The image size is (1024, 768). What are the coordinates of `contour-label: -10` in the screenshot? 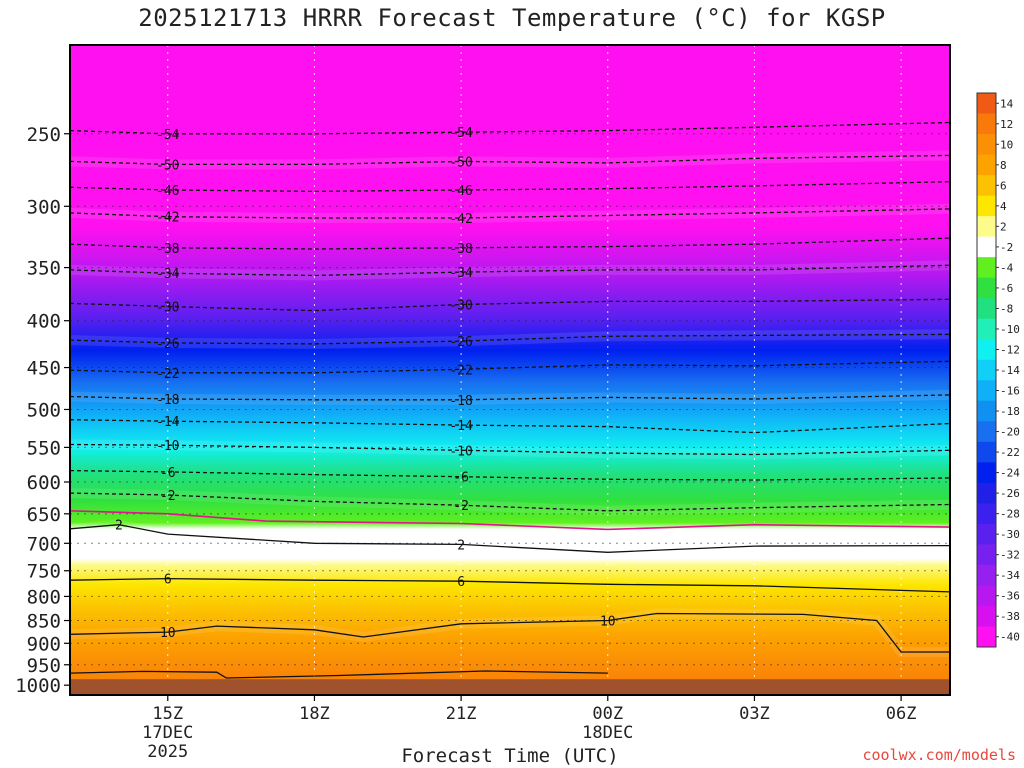 It's located at (167, 446).